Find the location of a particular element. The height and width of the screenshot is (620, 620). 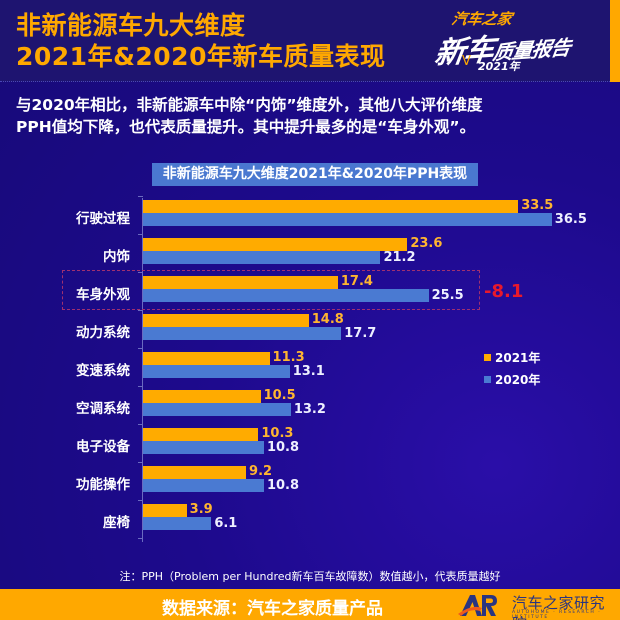

value-label-2021: 10.3 is located at coordinates (277, 433).